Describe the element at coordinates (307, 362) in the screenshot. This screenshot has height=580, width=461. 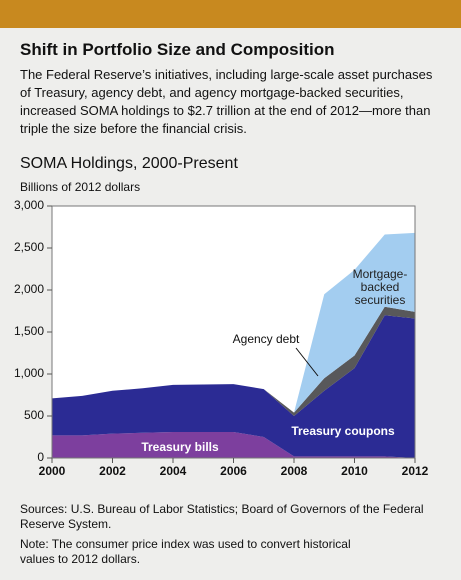
I see `leader-line` at that location.